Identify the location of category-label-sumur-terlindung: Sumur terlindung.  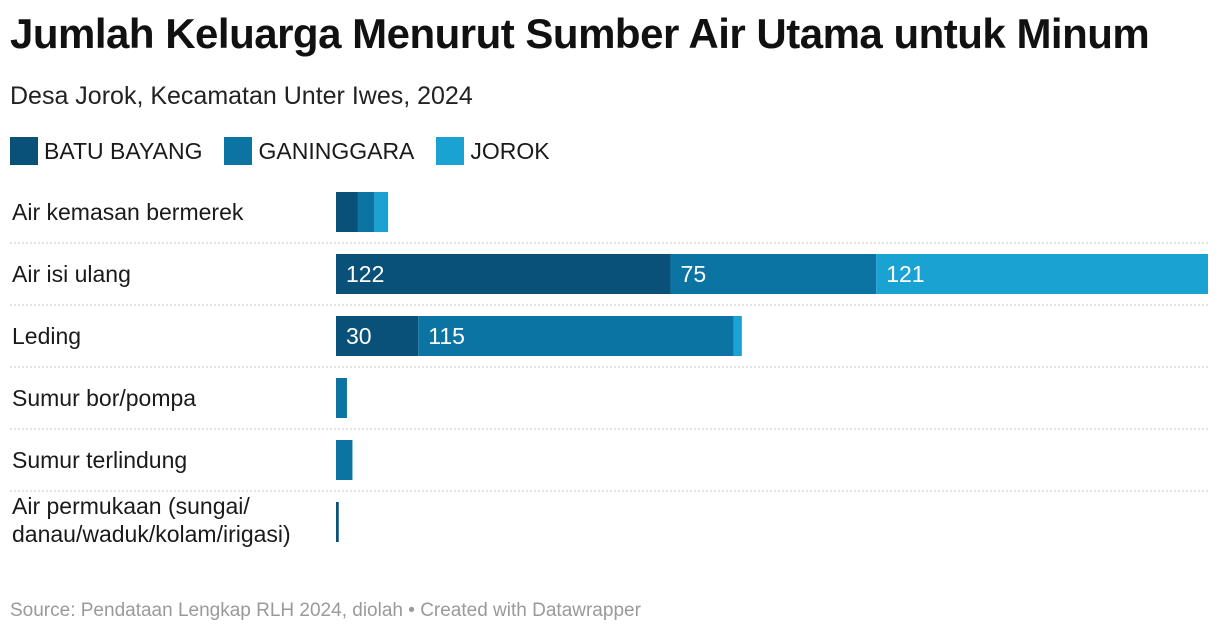
(99, 460).